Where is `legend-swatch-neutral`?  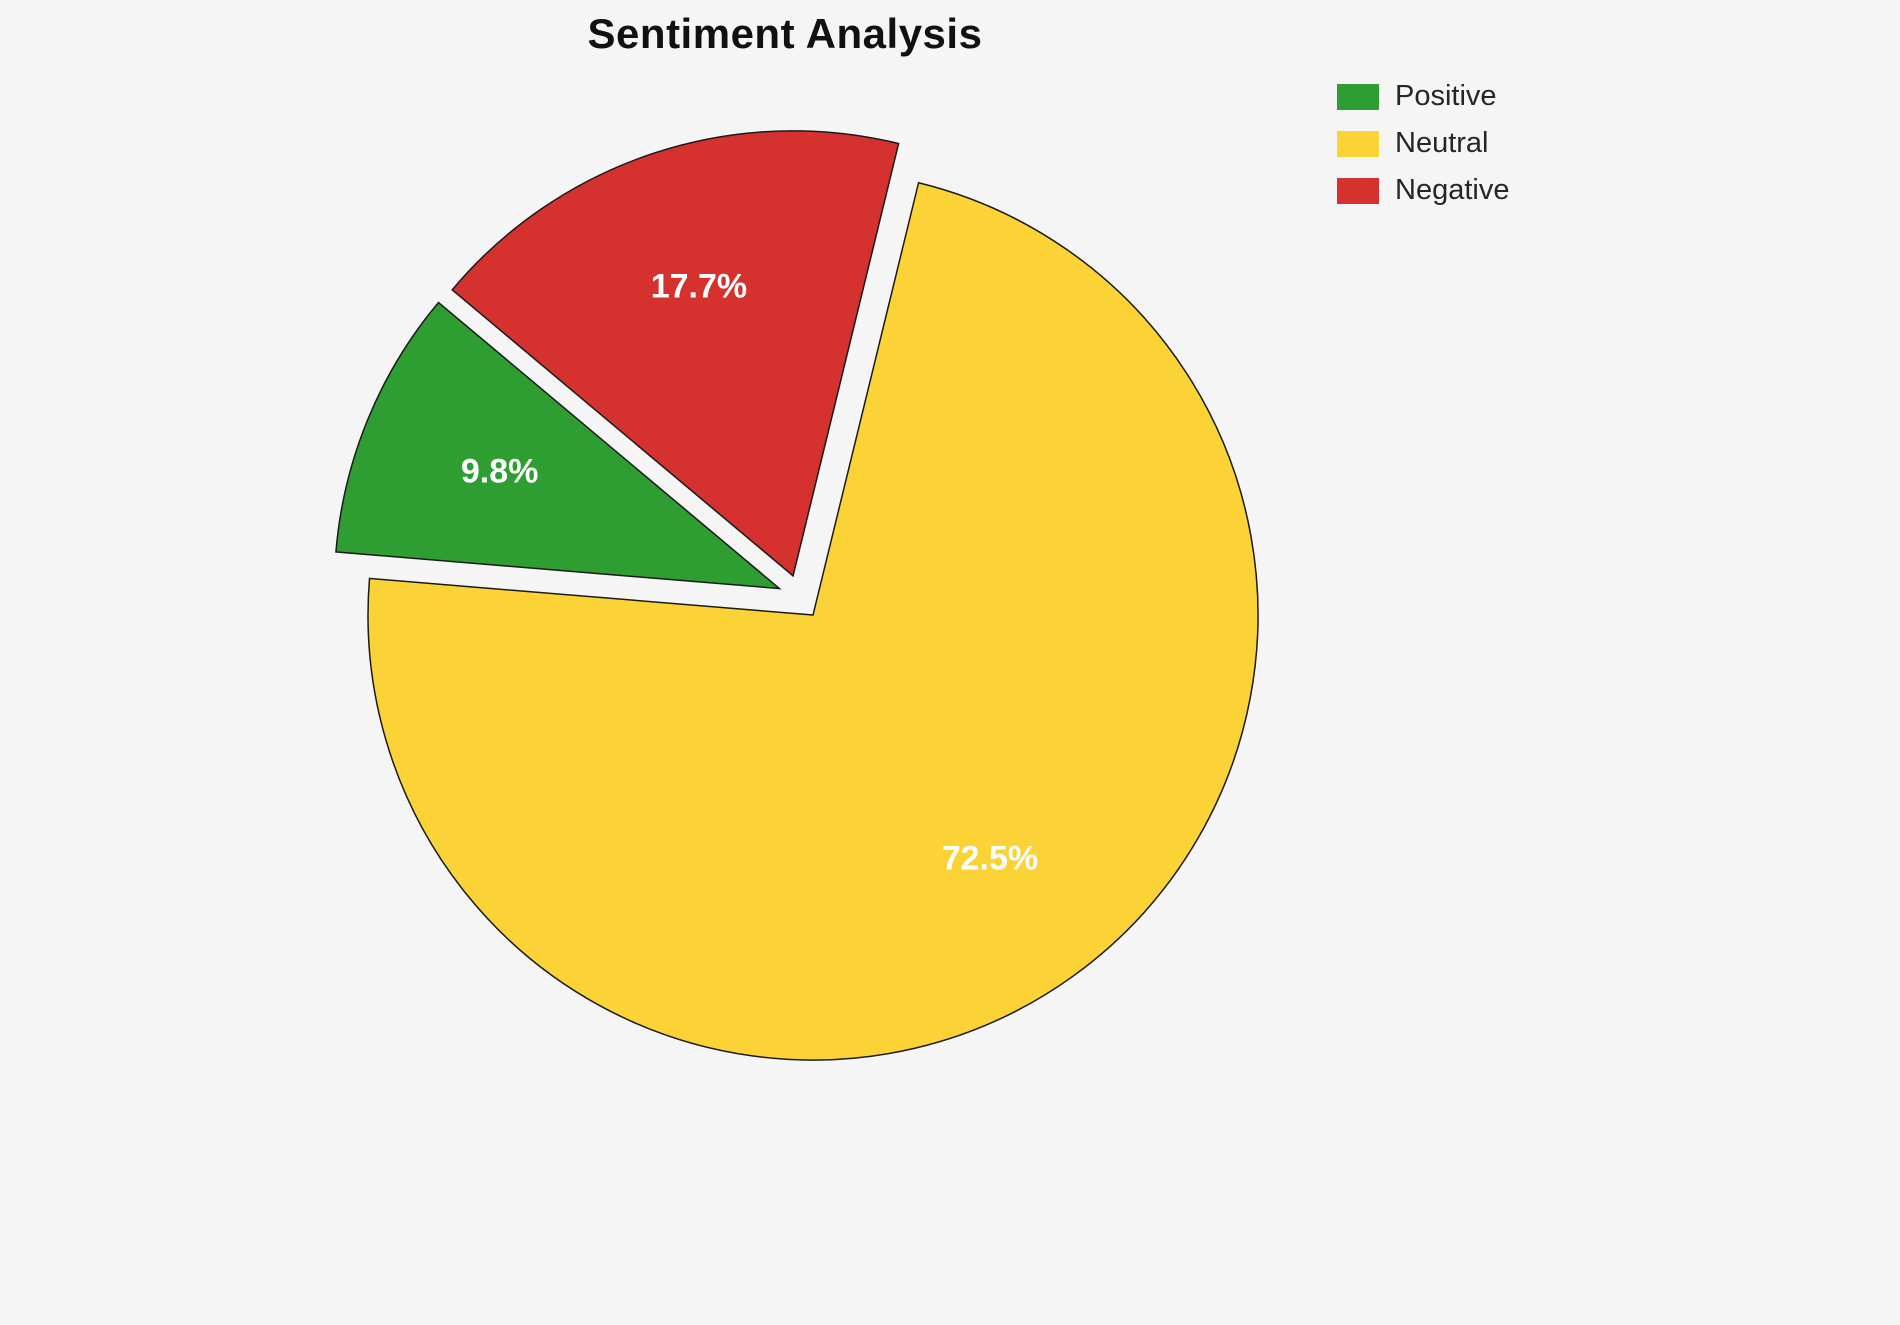 legend-swatch-neutral is located at coordinates (1358, 143).